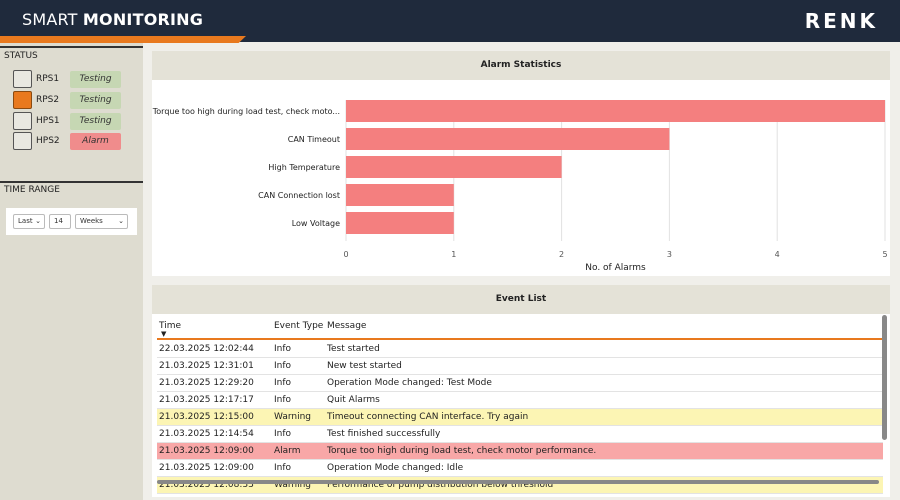  I want to click on status-row-hps2: HPS2 Alarm, so click(70, 141).